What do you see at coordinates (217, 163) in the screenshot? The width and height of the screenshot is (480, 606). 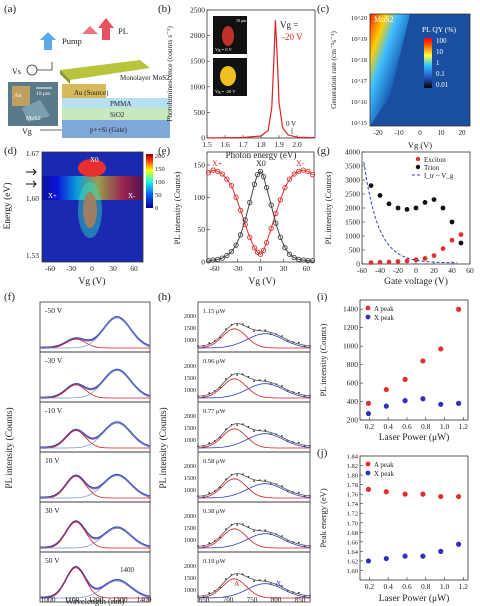 I see `panel-e-xplus: X+` at bounding box center [217, 163].